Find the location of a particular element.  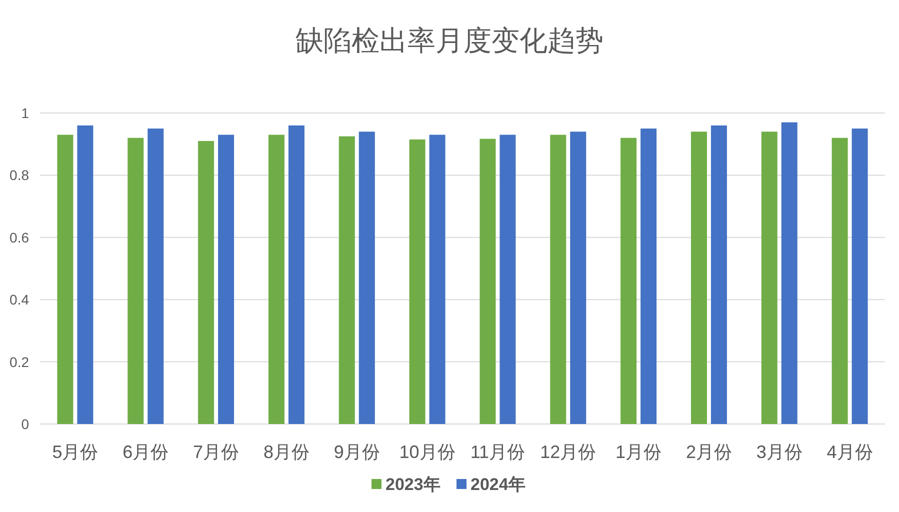

y-tick-label: 0.2 is located at coordinates (20, 362).